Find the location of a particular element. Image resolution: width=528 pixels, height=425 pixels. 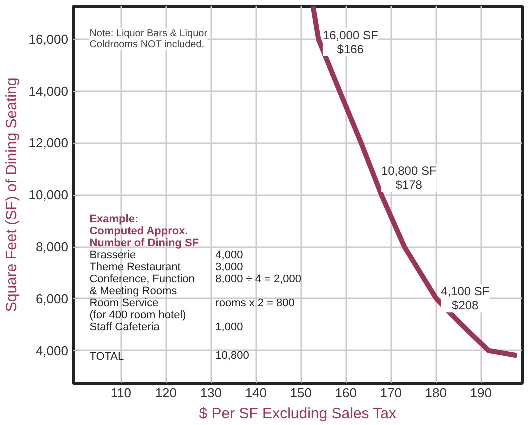

y-tick-label: 8,000 is located at coordinates (52, 247).